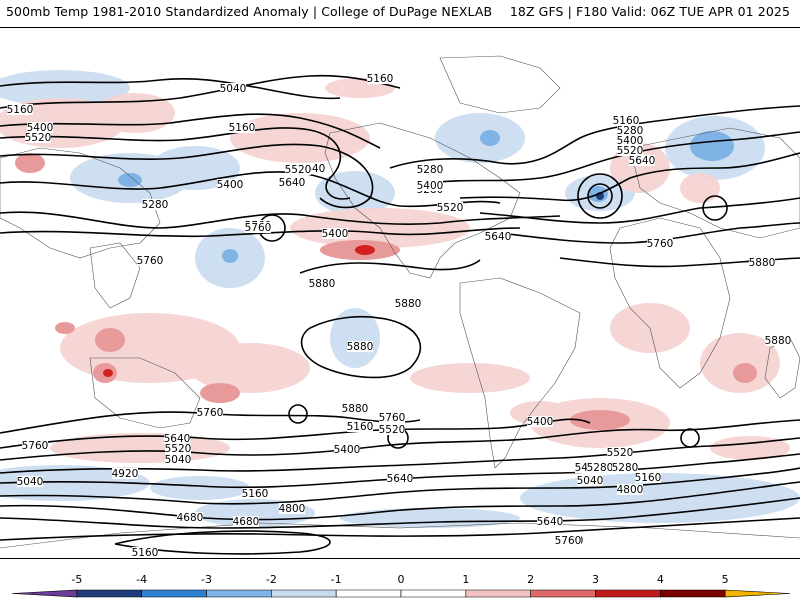  What do you see at coordinates (590, 481) in the screenshot?
I see `contour-label: 5040` at bounding box center [590, 481].